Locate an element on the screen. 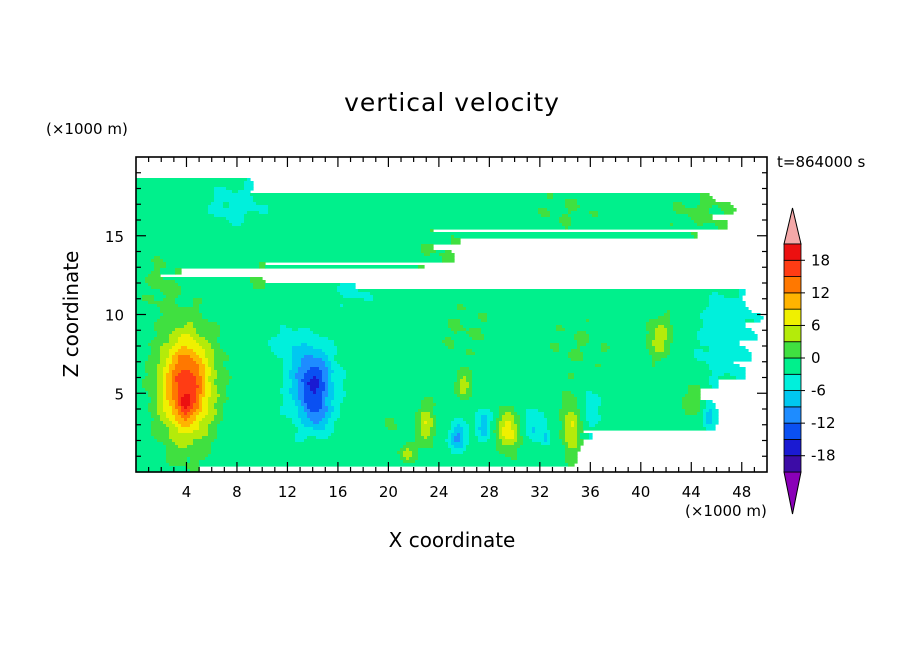 This screenshot has height=654, width=904. chart-title: vertical velocity is located at coordinates (452, 102).